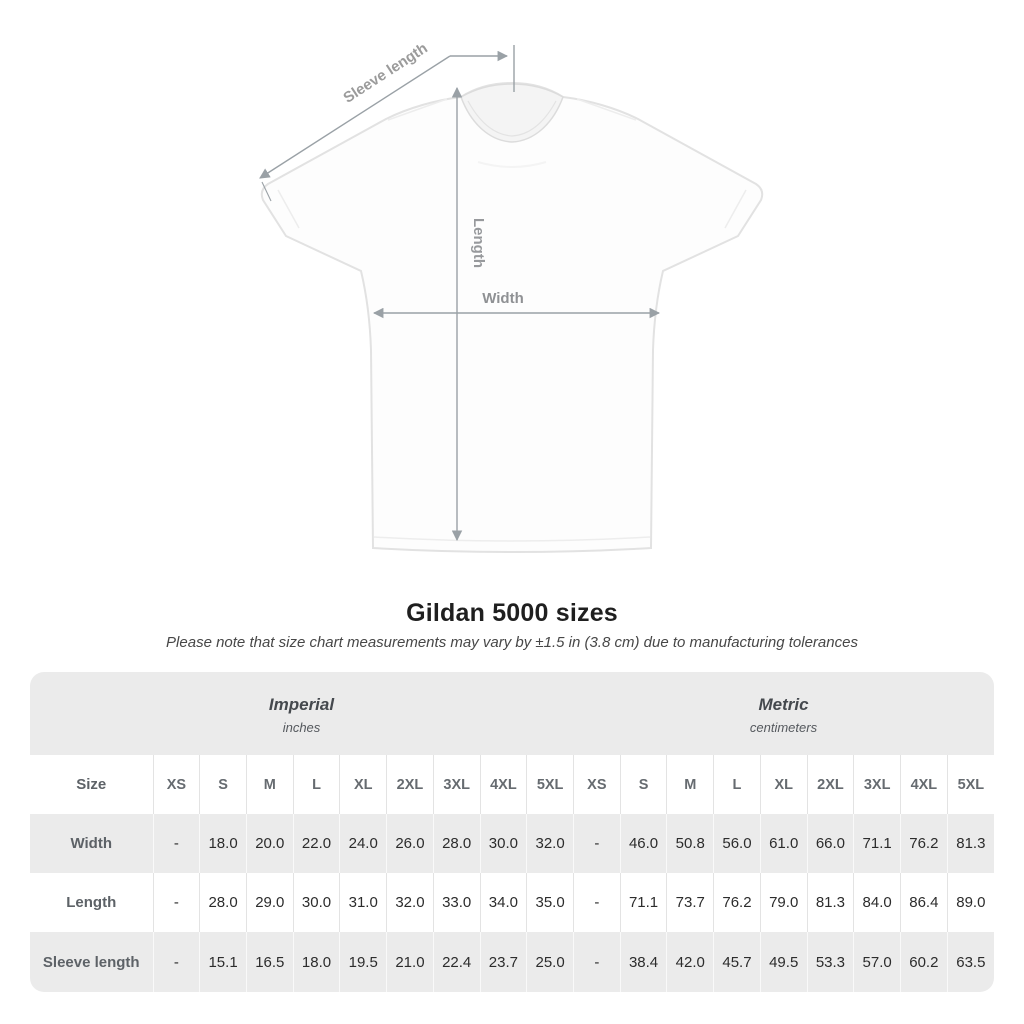  Describe the element at coordinates (512, 539) in the screenshot. I see `bottom-hem-seam` at that location.